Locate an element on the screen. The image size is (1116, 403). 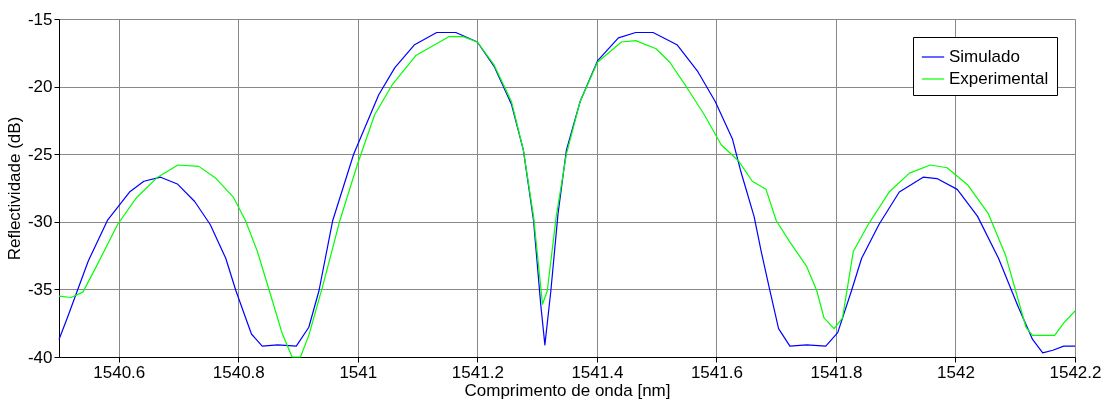
y-tick-label: -40 is located at coordinates (40, 357).